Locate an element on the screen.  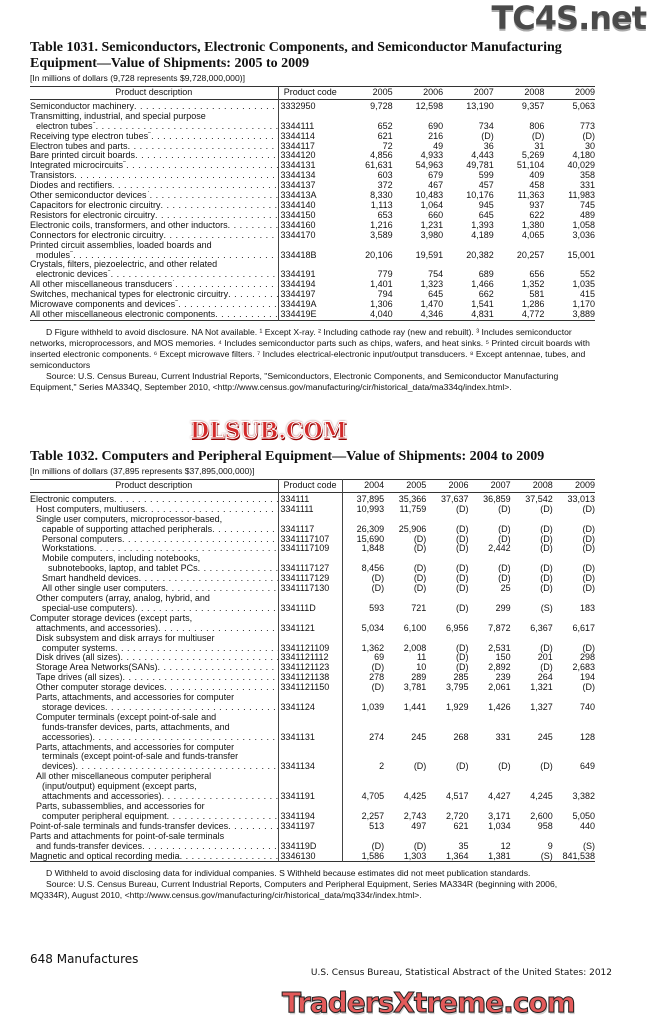
value-2007: 2,442 is located at coordinates (499, 548).